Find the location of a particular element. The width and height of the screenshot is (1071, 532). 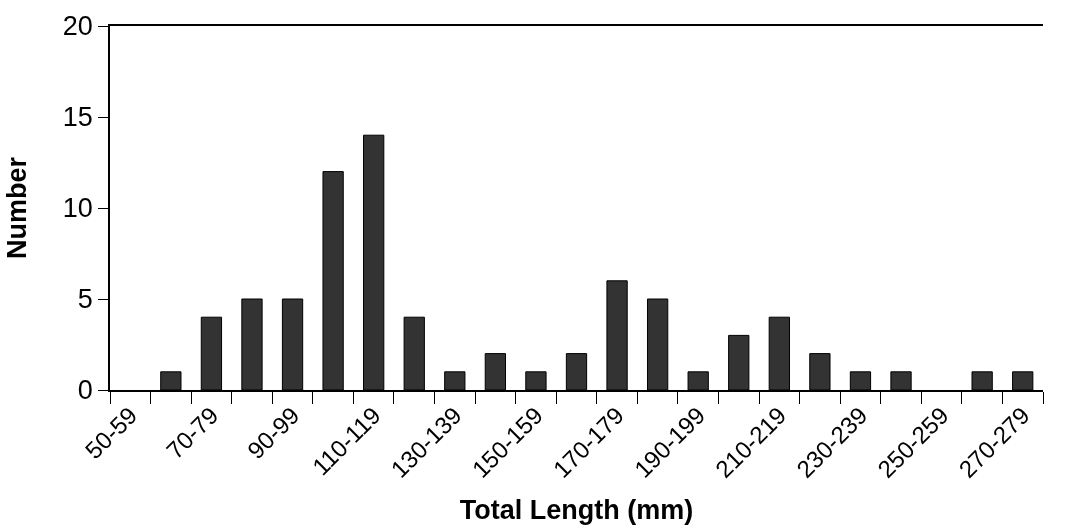

x-axis-title: Total Length (mm) is located at coordinates (576, 509).